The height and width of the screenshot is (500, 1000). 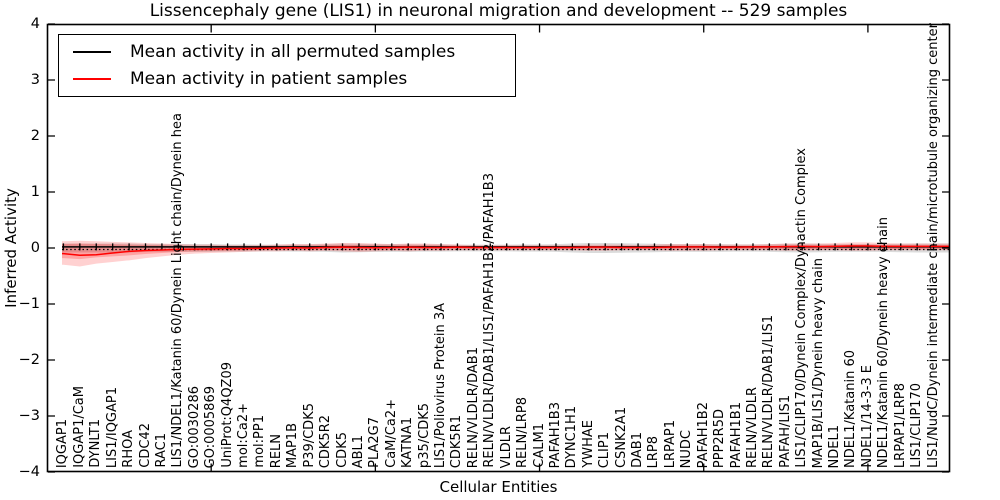 What do you see at coordinates (29, 360) in the screenshot?
I see `y-tick-label: −2` at bounding box center [29, 360].